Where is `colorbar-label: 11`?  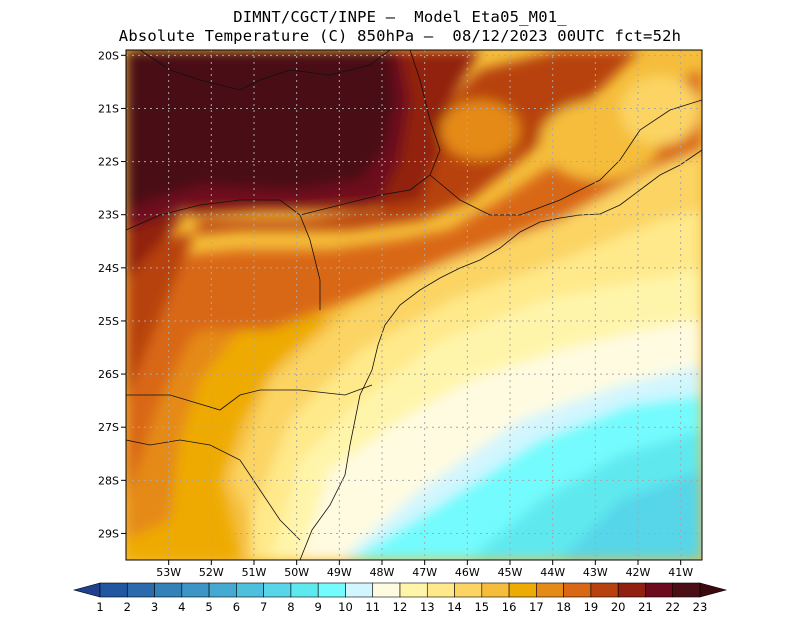
colorbar-label: 11 is located at coordinates (372, 607).